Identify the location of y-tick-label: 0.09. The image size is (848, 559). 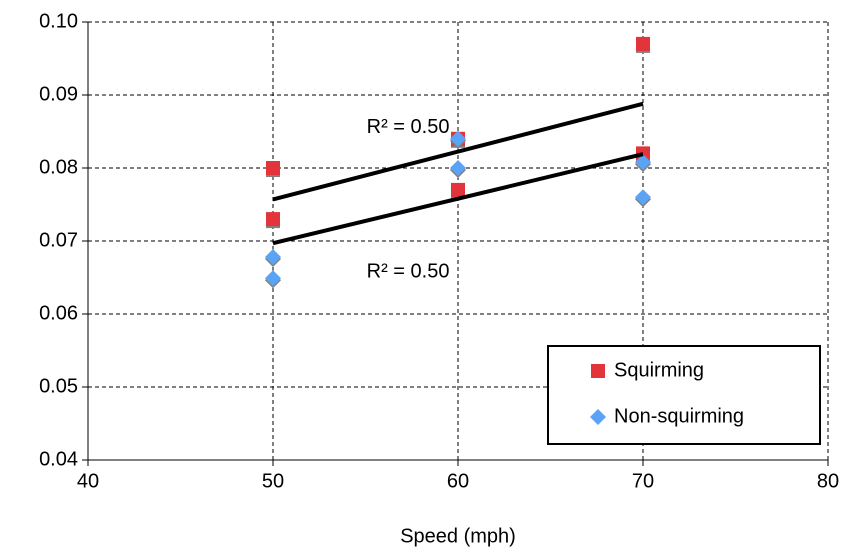
(58, 94).